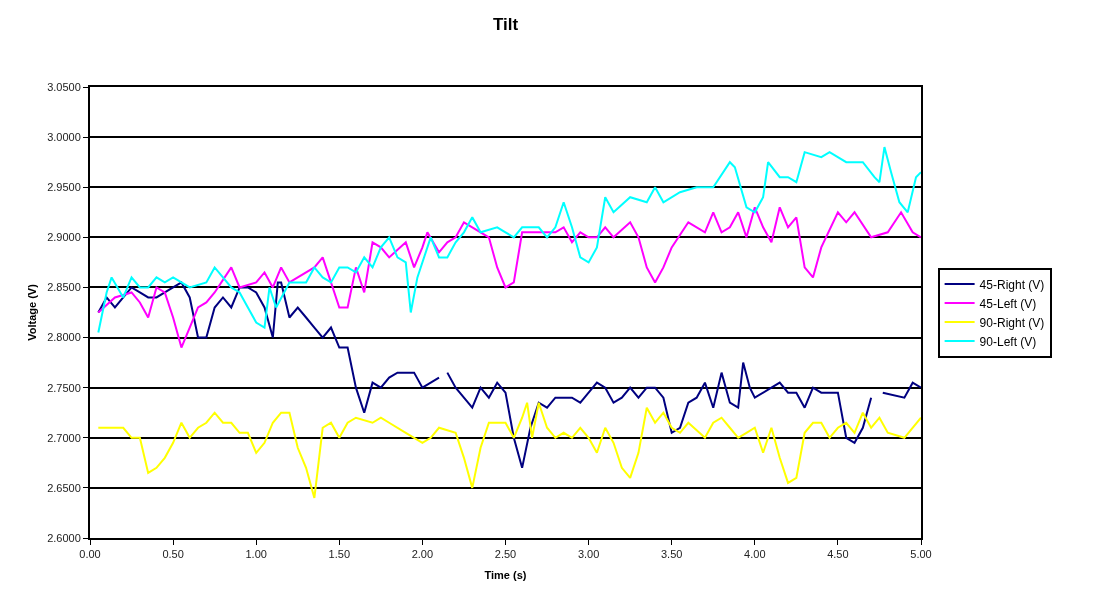 This screenshot has width=1101, height=598. What do you see at coordinates (755, 554) in the screenshot?
I see `x-tick-label: 4.00` at bounding box center [755, 554].